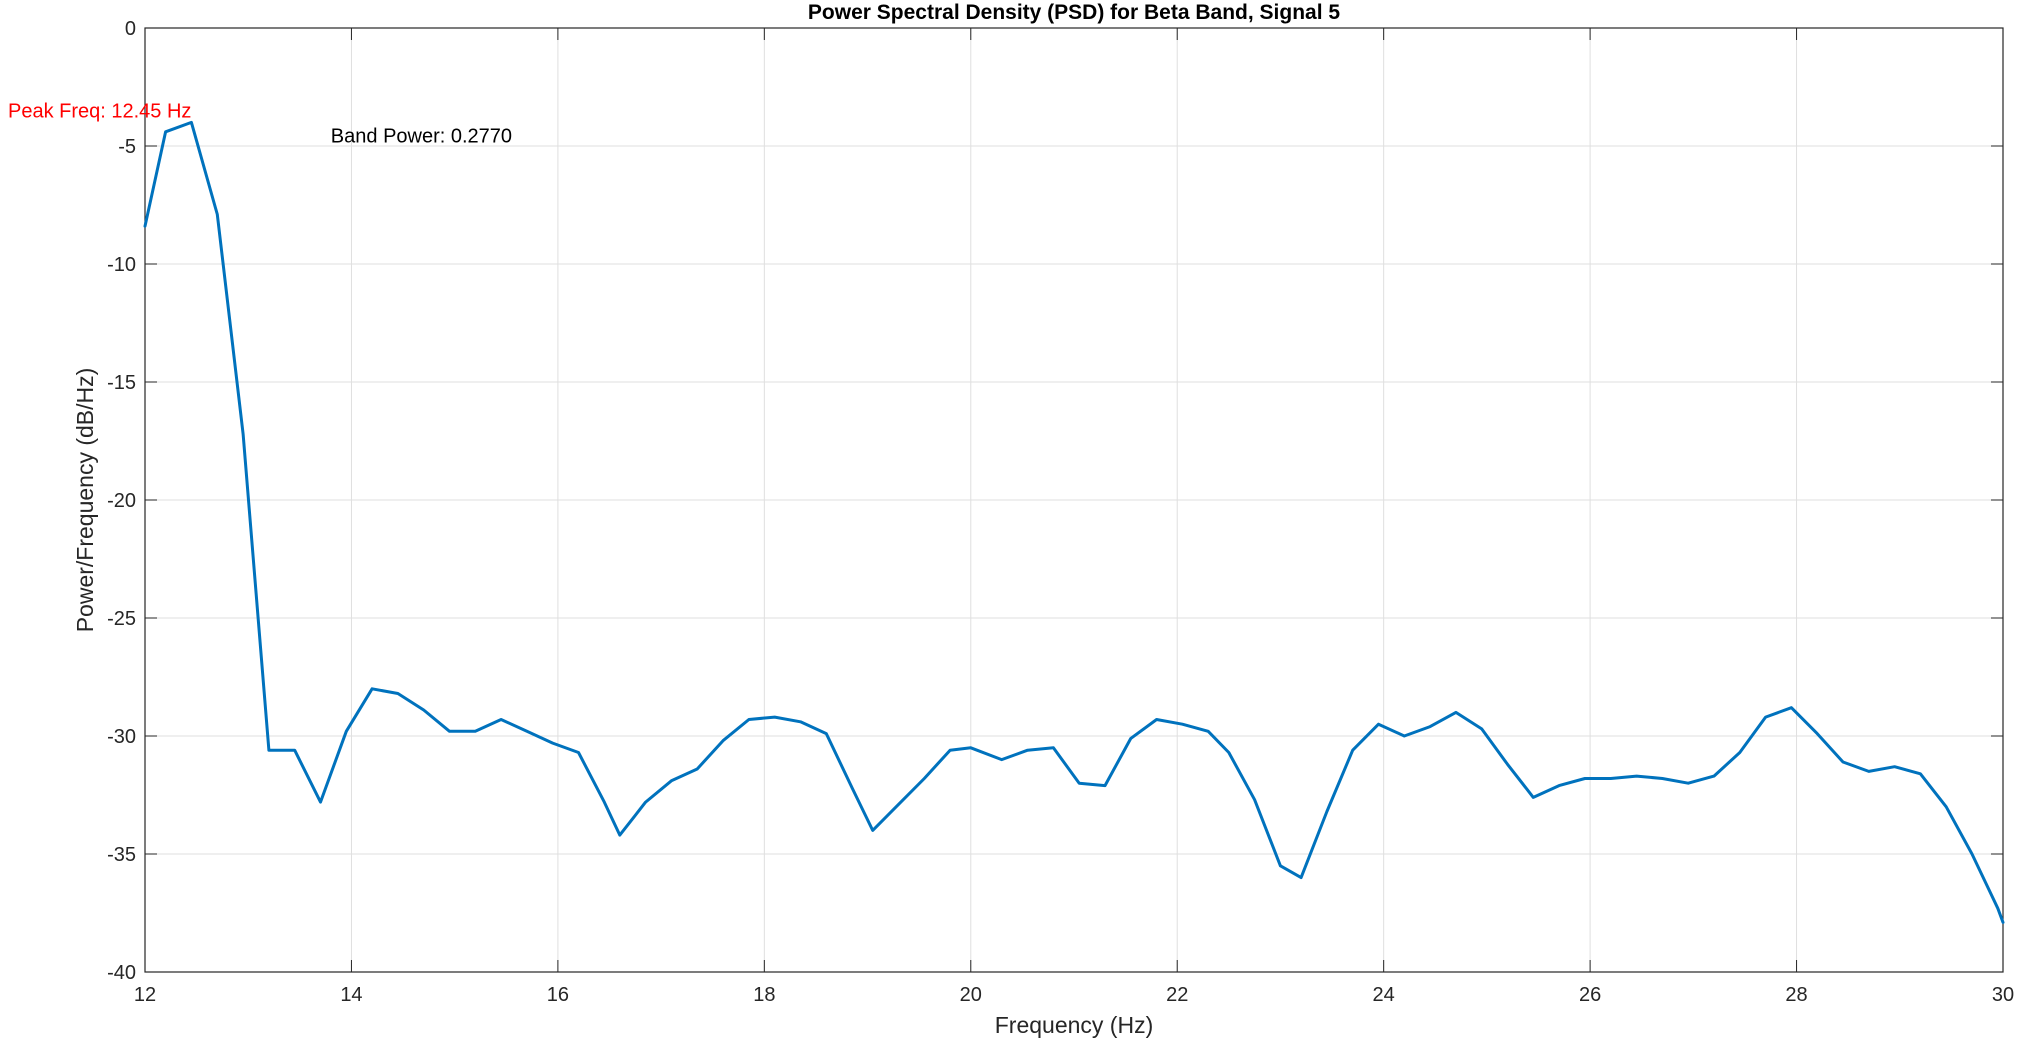 This screenshot has width=2018, height=1039. I want to click on x-tick-label: 24, so click(1384, 995).